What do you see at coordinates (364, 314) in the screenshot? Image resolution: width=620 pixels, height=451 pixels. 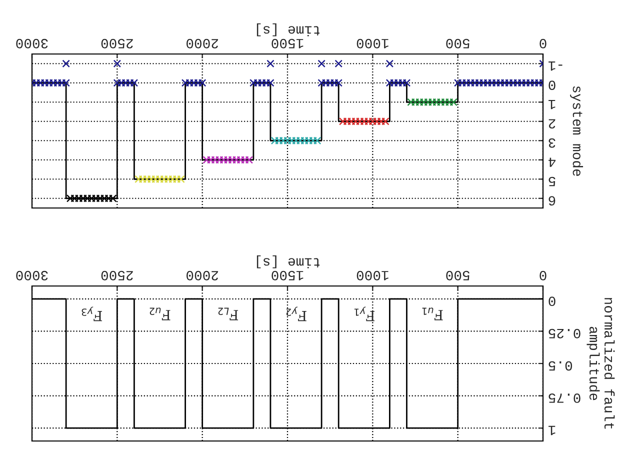 I see `annotation: F$_{y1}$` at bounding box center [364, 314].